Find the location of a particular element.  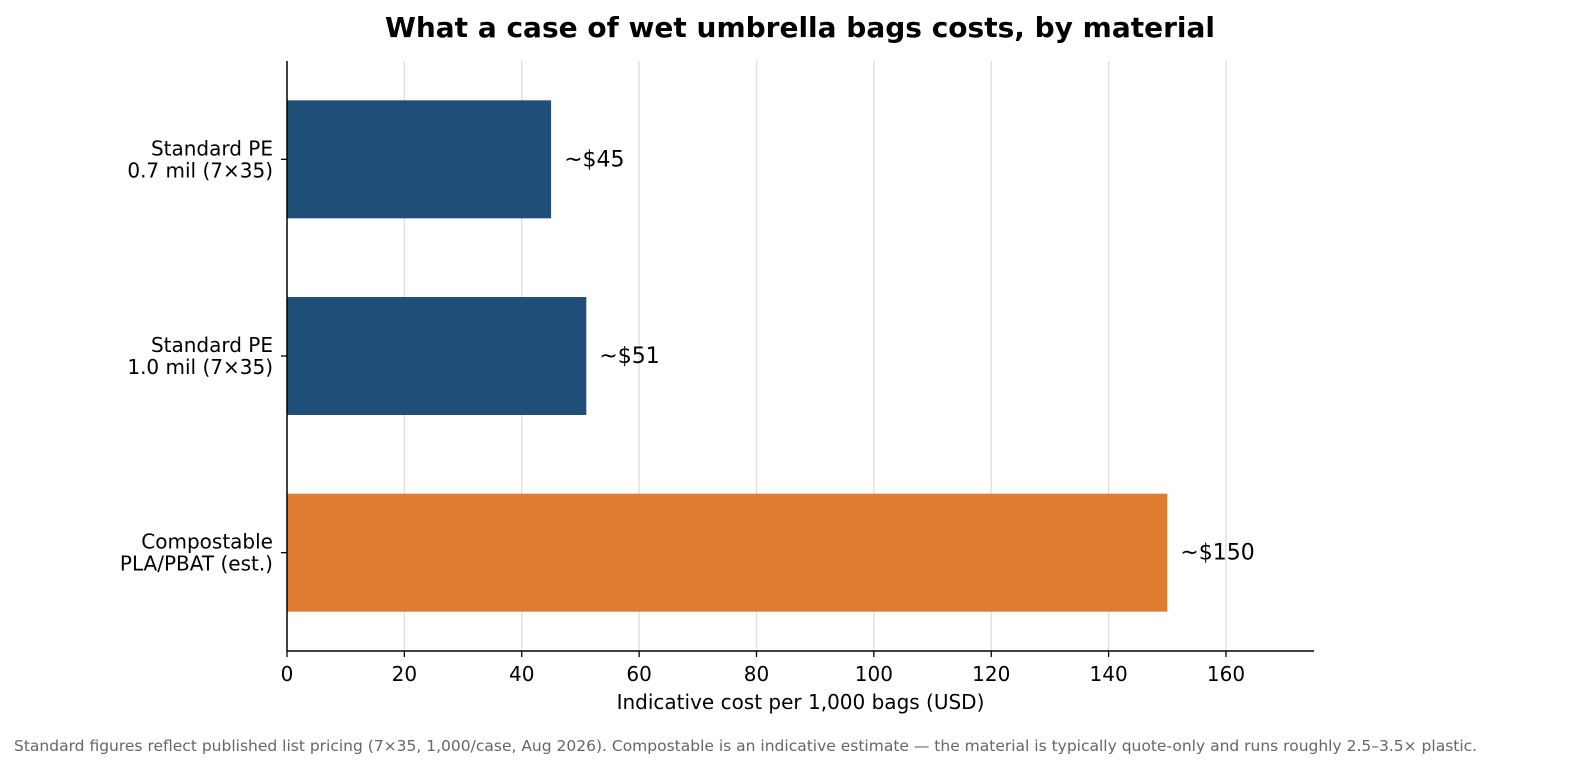

y-tick-label: Compostable PLA/PBAT (est.) is located at coordinates (196, 553).